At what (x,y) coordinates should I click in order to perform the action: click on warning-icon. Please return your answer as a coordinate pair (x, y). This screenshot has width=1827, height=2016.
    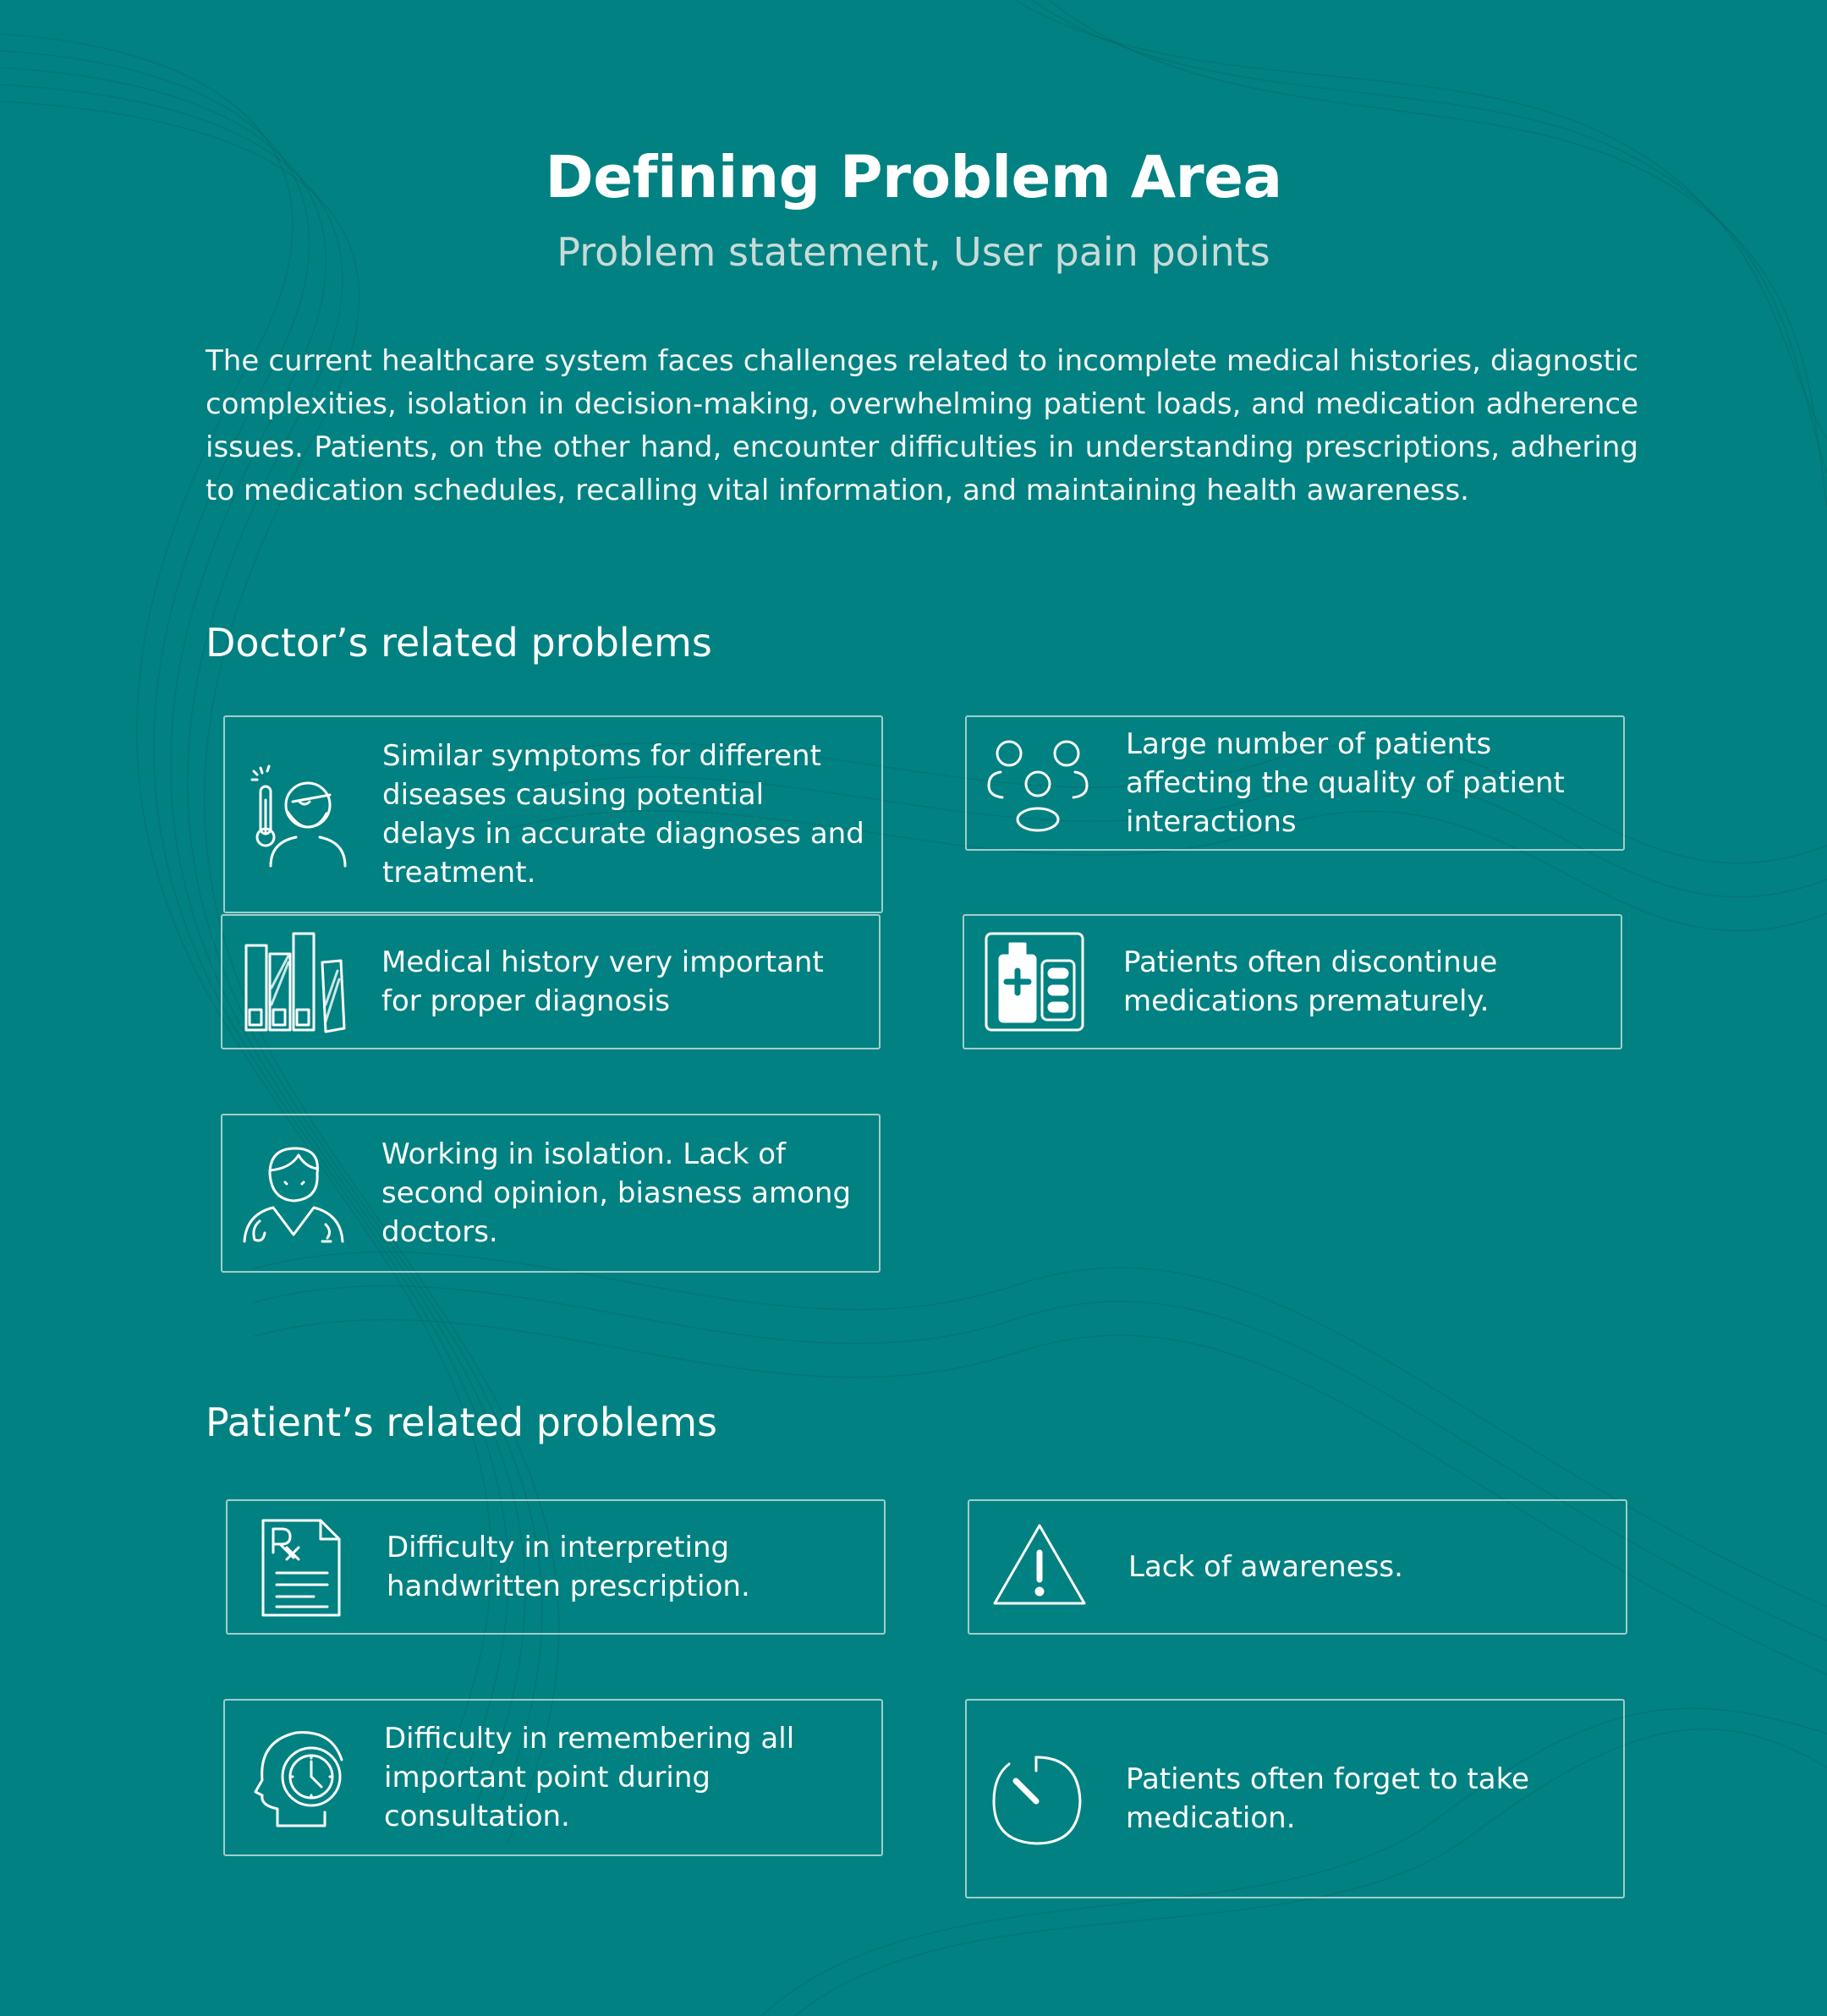
    Looking at the image, I should click on (1040, 1567).